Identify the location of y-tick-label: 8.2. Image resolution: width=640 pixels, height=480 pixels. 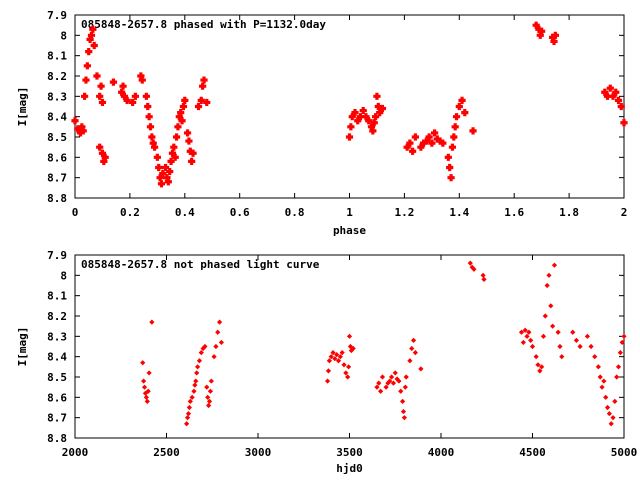
(57, 316).